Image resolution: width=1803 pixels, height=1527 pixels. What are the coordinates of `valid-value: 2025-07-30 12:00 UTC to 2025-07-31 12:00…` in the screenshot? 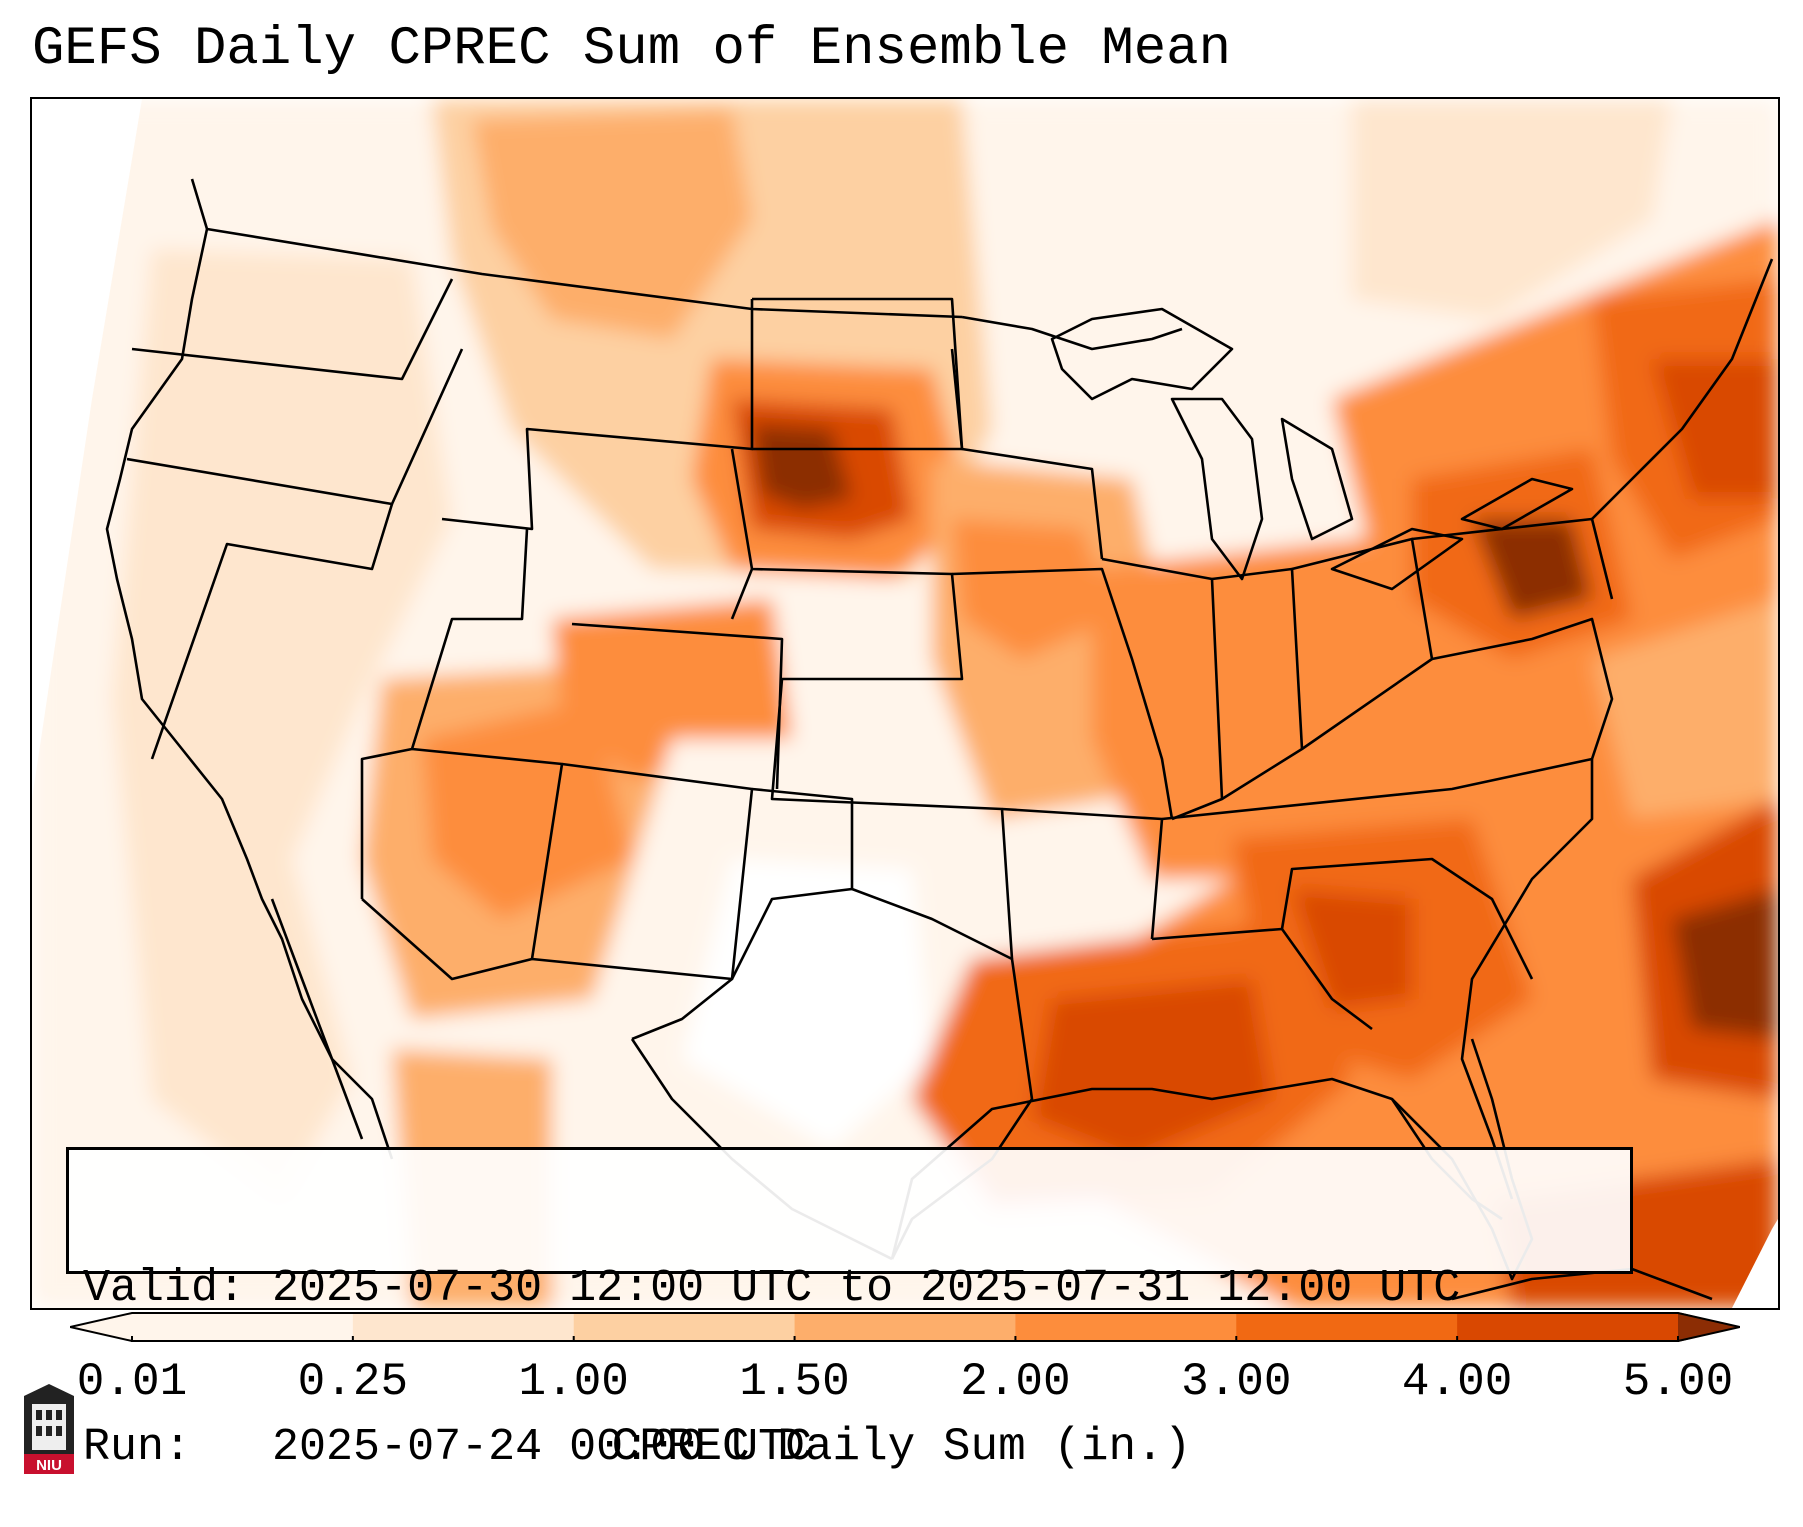 It's located at (866, 1288).